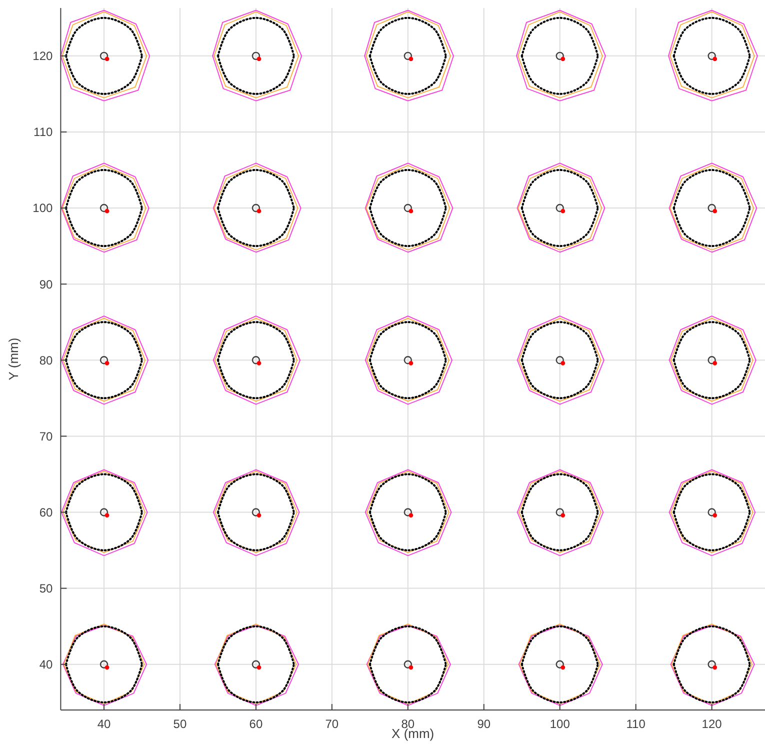 This screenshot has height=749, width=765. What do you see at coordinates (332, 724) in the screenshot?
I see `x-tick-label: 70` at bounding box center [332, 724].